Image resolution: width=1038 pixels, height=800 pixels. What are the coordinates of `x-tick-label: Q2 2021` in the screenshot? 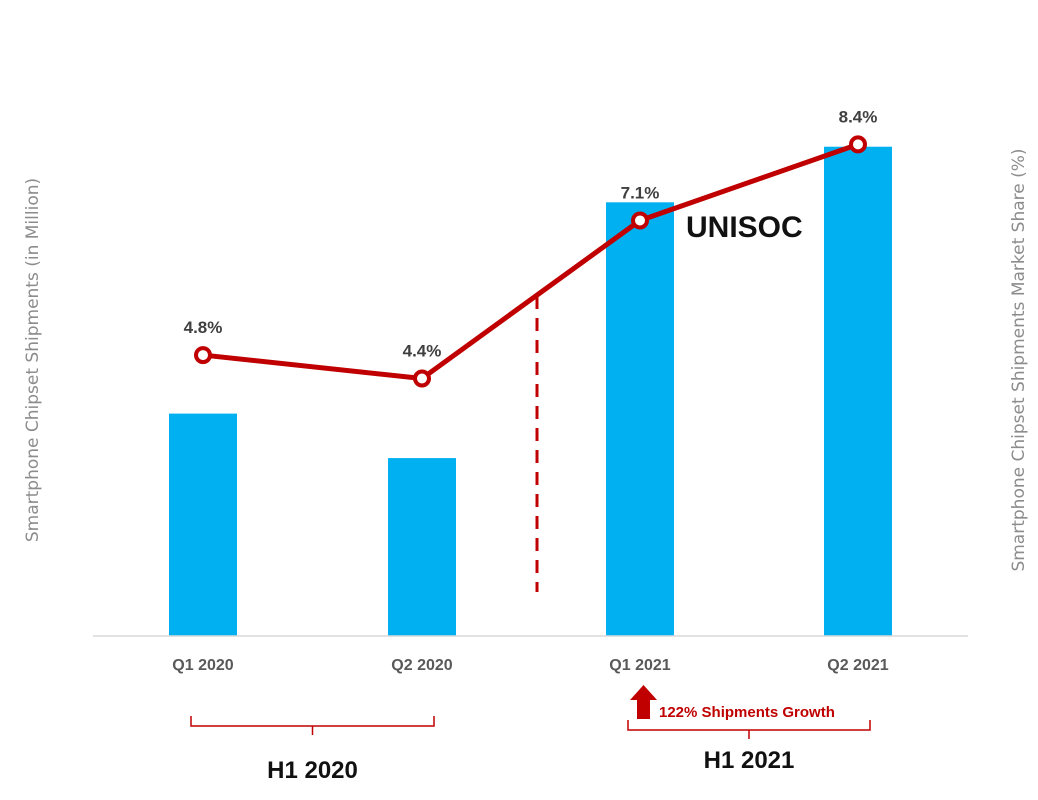 It's located at (857, 665).